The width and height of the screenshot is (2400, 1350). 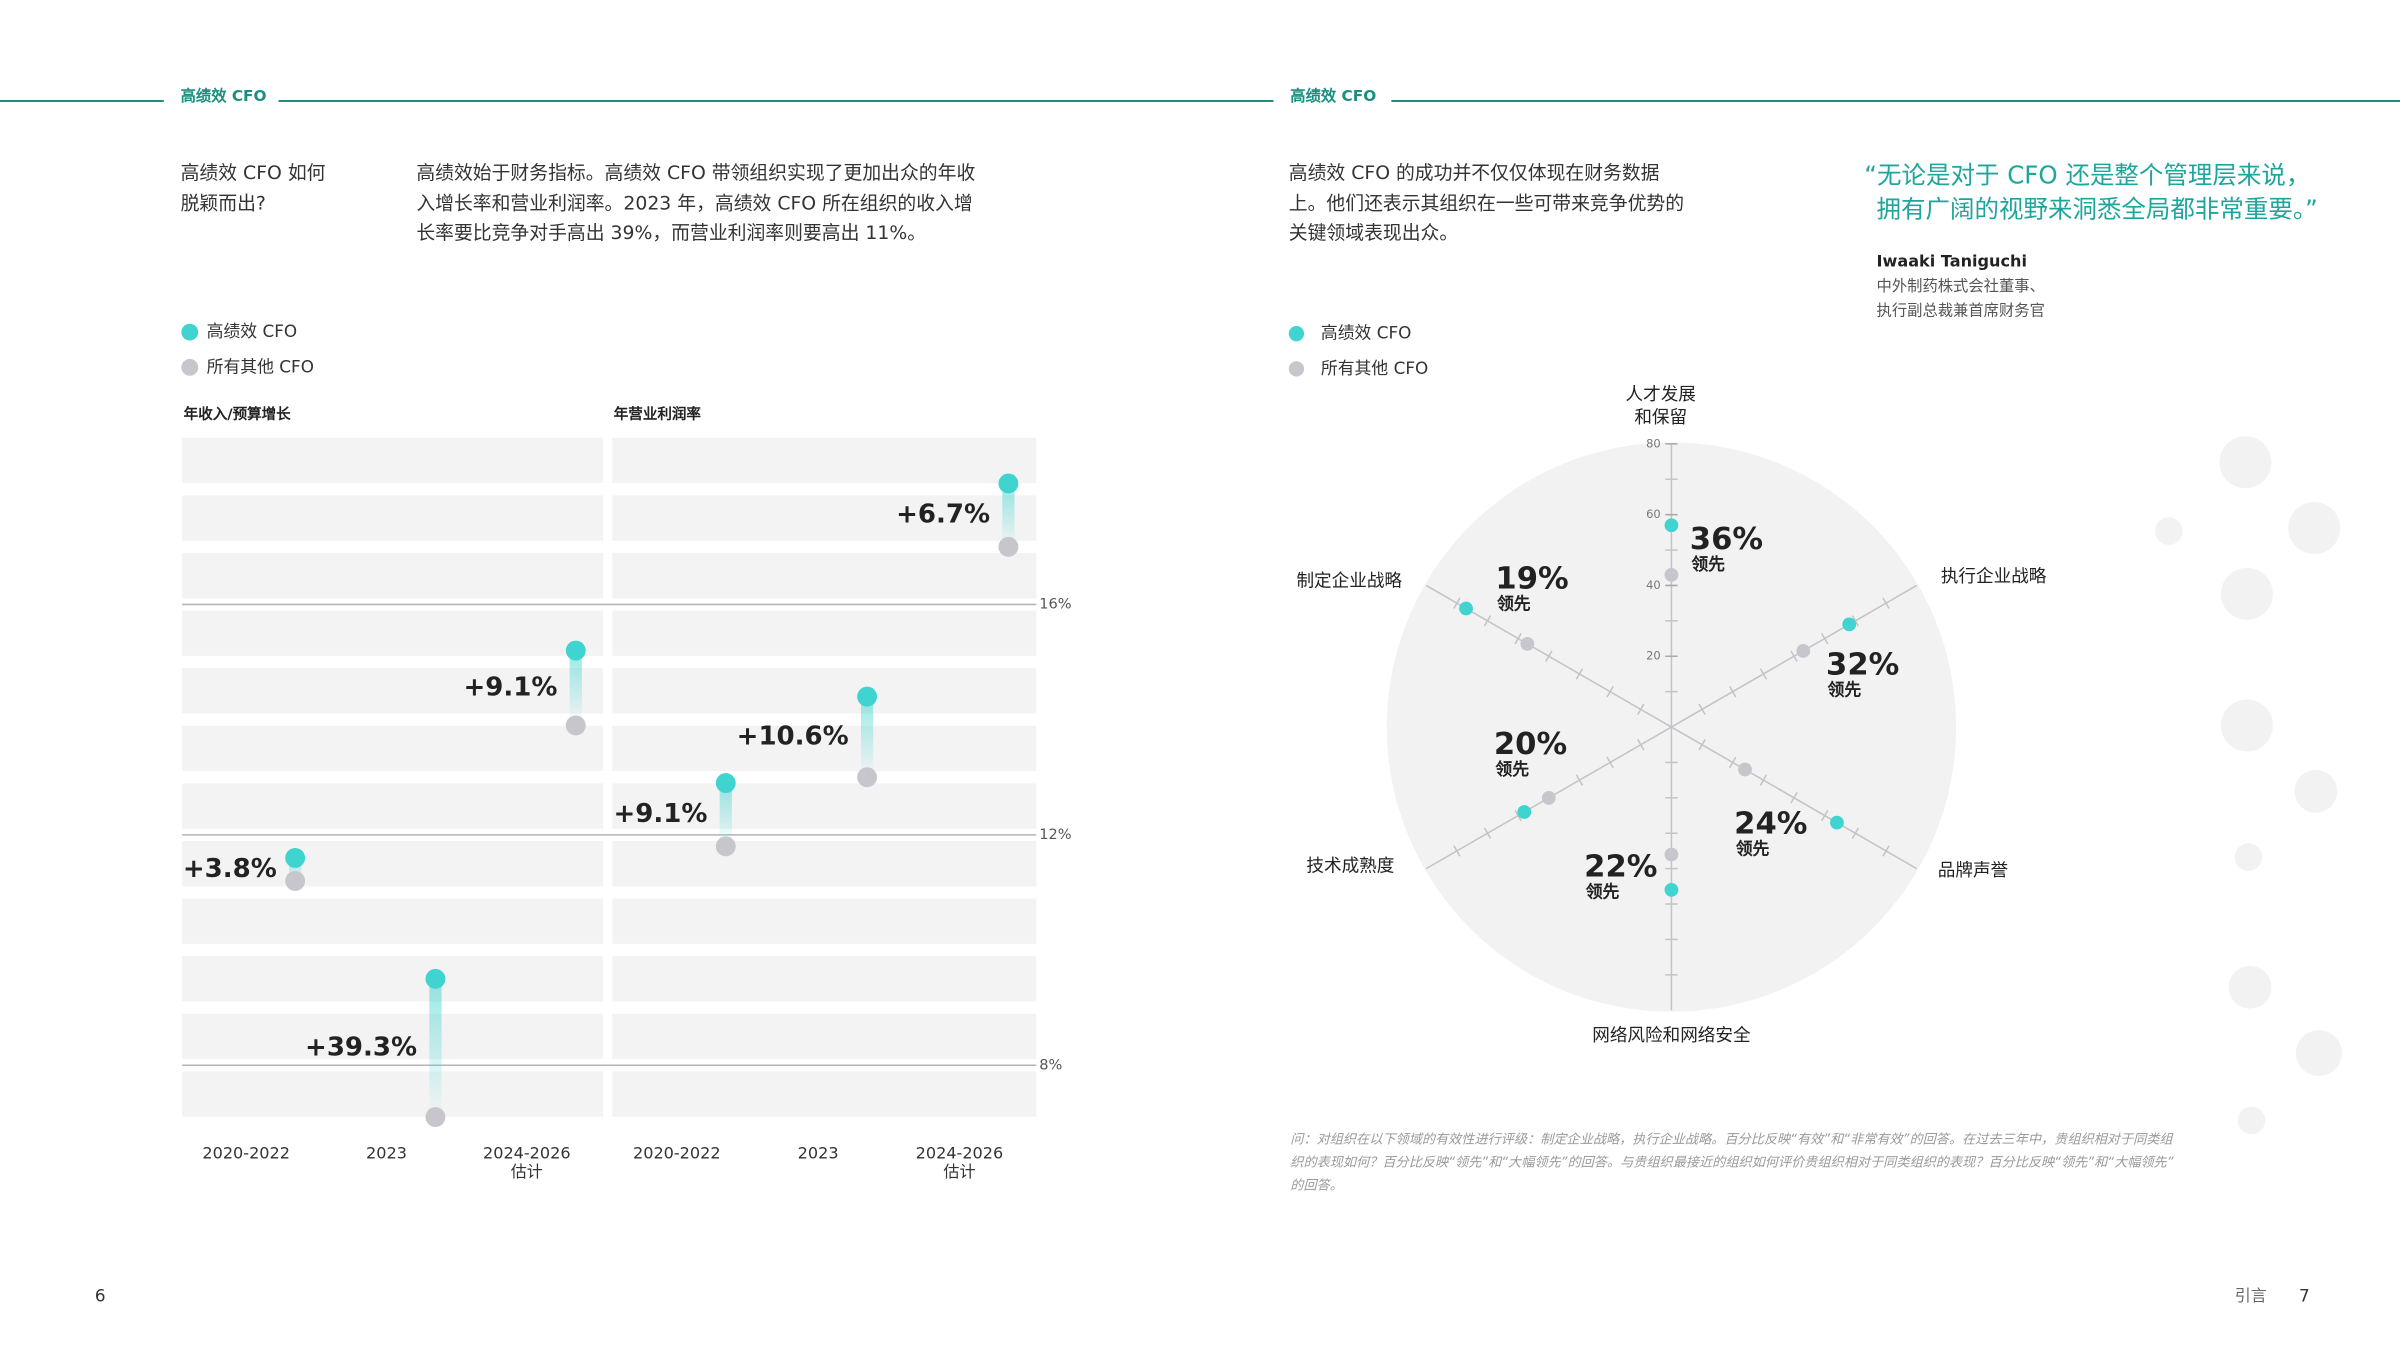 I want to click on page-number: 7, so click(x=2304, y=1295).